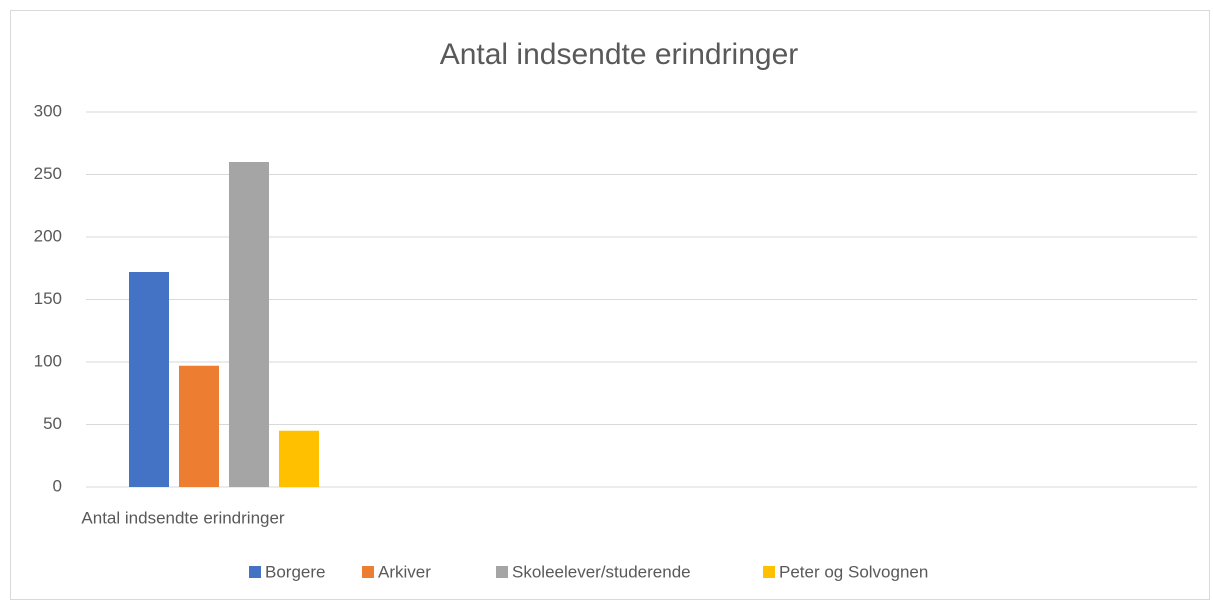 The width and height of the screenshot is (1213, 606). Describe the element at coordinates (619, 54) in the screenshot. I see `chart-title: Antal indsendte erindringer` at that location.